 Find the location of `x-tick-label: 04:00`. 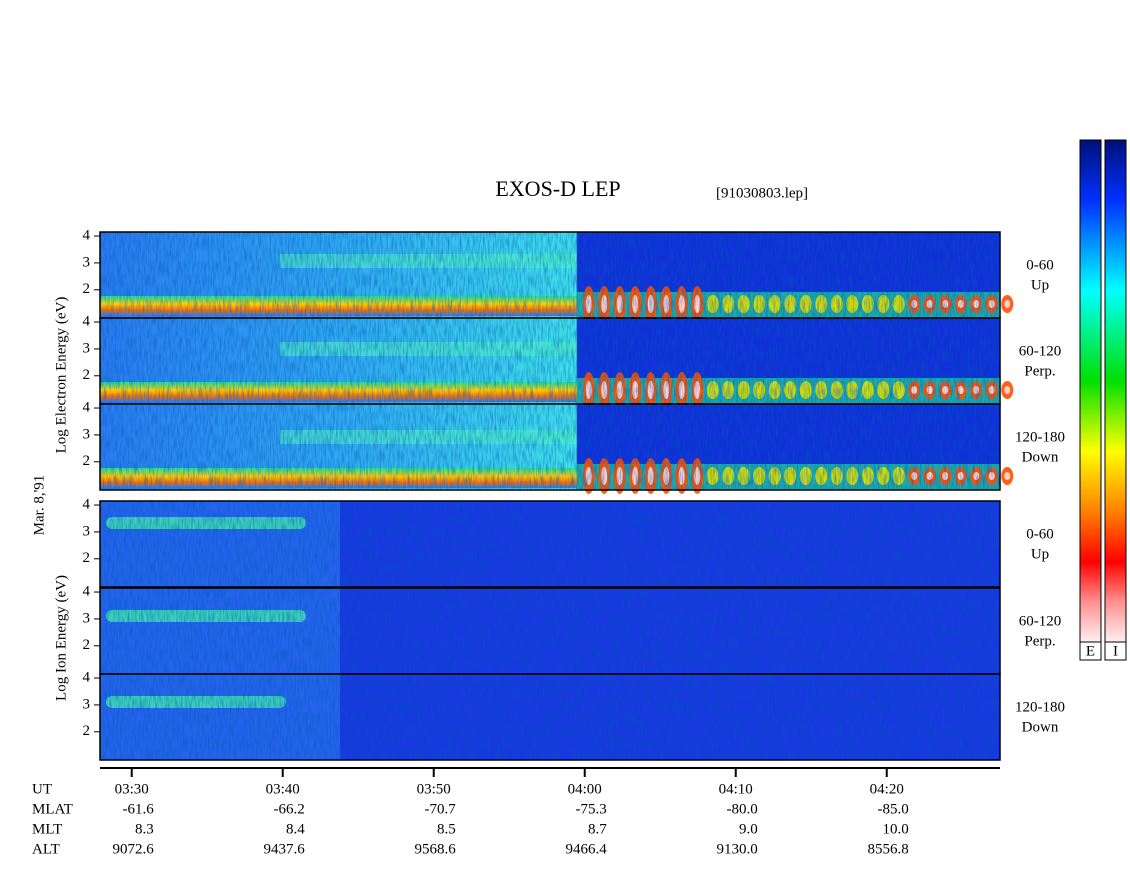

x-tick-label: 04:00 is located at coordinates (585, 789).